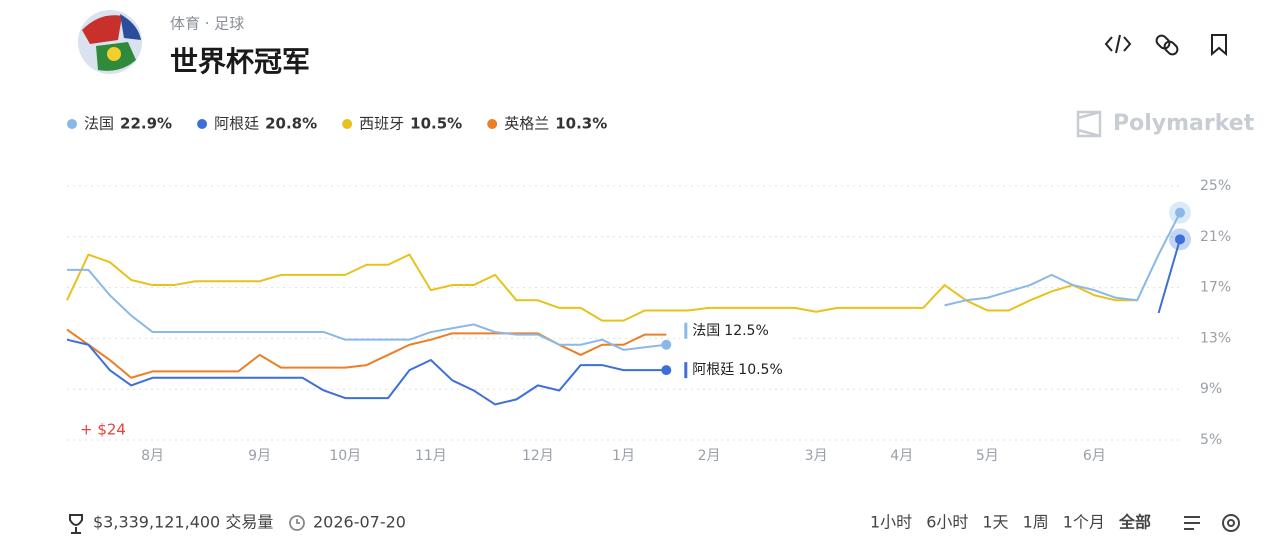 Image resolution: width=1280 pixels, height=549 pixels. What do you see at coordinates (713, 370) in the screenshot?
I see `tooltip-name: 阿根廷` at bounding box center [713, 370].